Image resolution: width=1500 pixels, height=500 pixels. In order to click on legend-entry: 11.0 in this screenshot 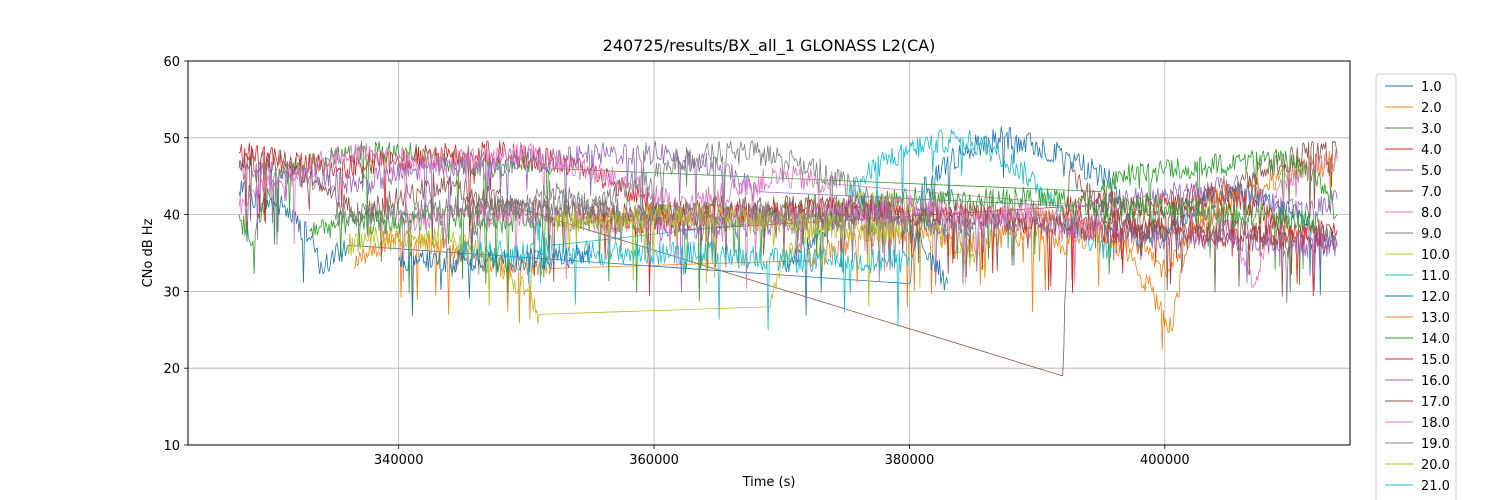, I will do `click(1435, 276)`.